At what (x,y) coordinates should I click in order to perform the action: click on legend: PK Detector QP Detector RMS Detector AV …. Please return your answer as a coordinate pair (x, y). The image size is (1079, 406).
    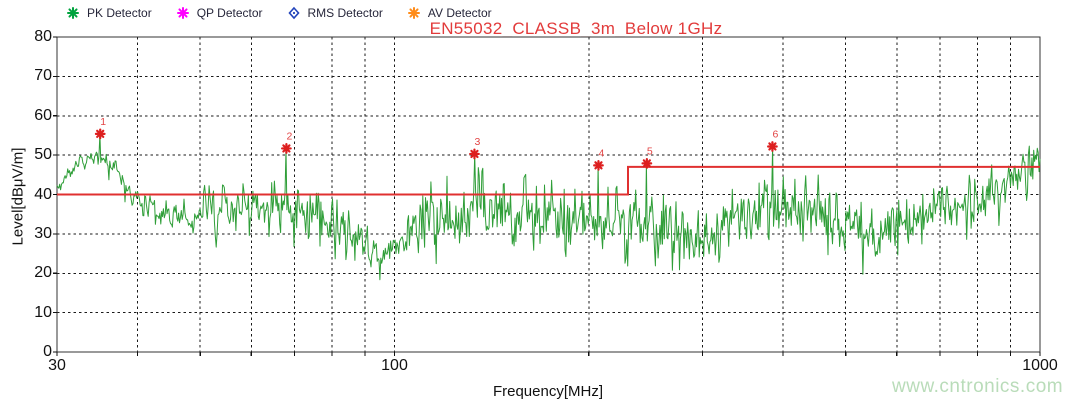
    Looking at the image, I should click on (279, 13).